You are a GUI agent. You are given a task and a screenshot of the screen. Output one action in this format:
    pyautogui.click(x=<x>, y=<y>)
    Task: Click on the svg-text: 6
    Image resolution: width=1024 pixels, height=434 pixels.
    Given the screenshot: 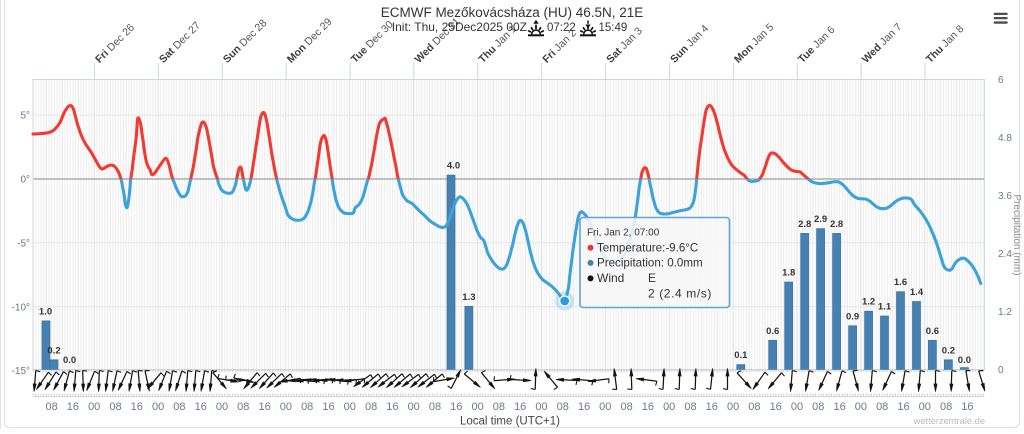 What is the action you would take?
    pyautogui.click(x=1001, y=80)
    